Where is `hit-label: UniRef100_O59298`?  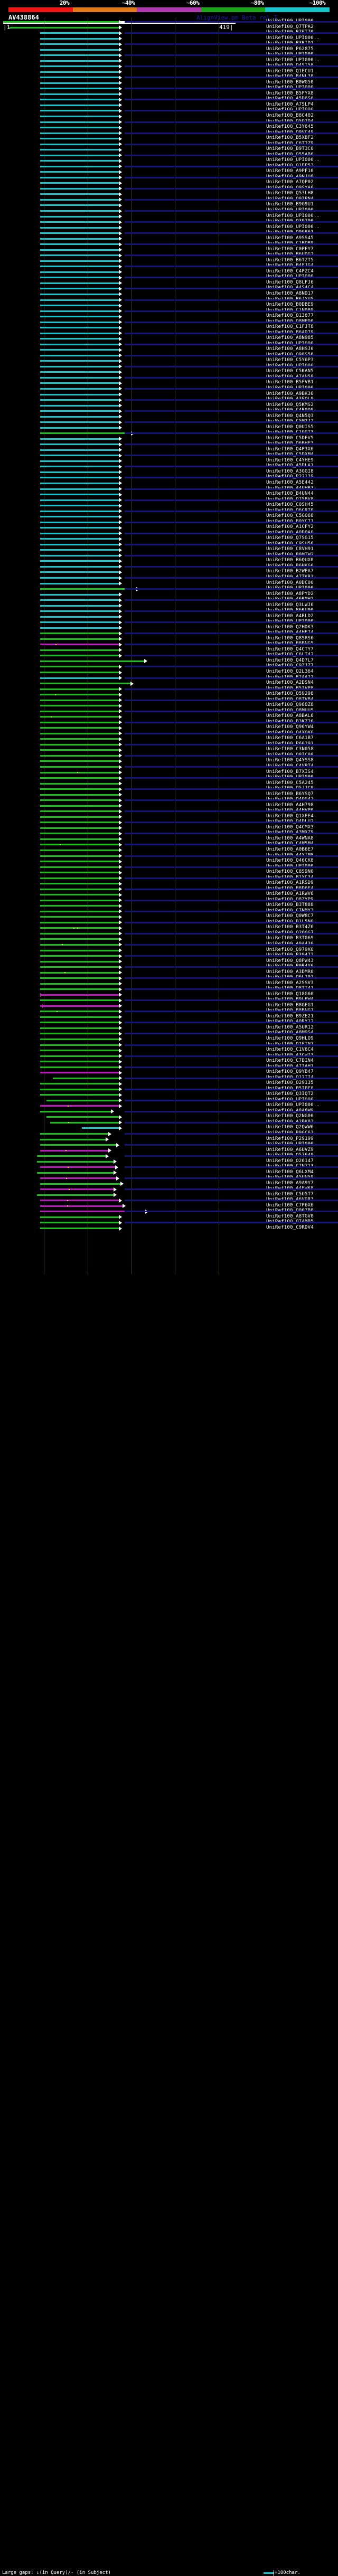 hit-label: UniRef100_O59298 is located at coordinates (290, 694).